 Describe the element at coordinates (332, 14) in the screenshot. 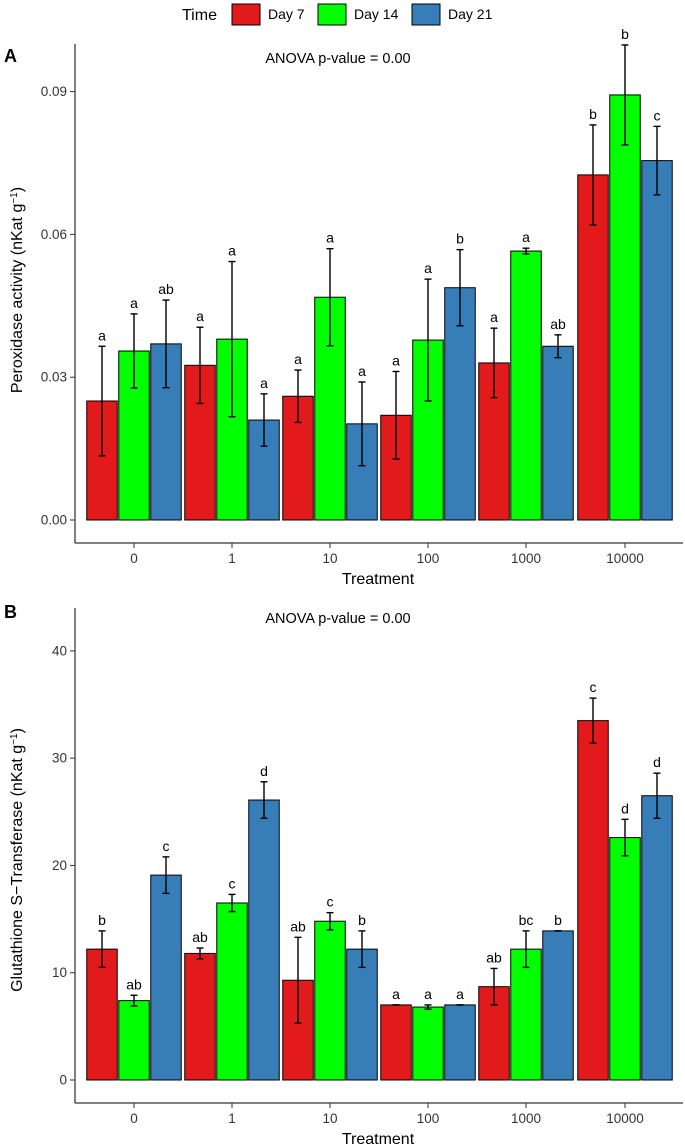

I see `legend-key-day14` at that location.